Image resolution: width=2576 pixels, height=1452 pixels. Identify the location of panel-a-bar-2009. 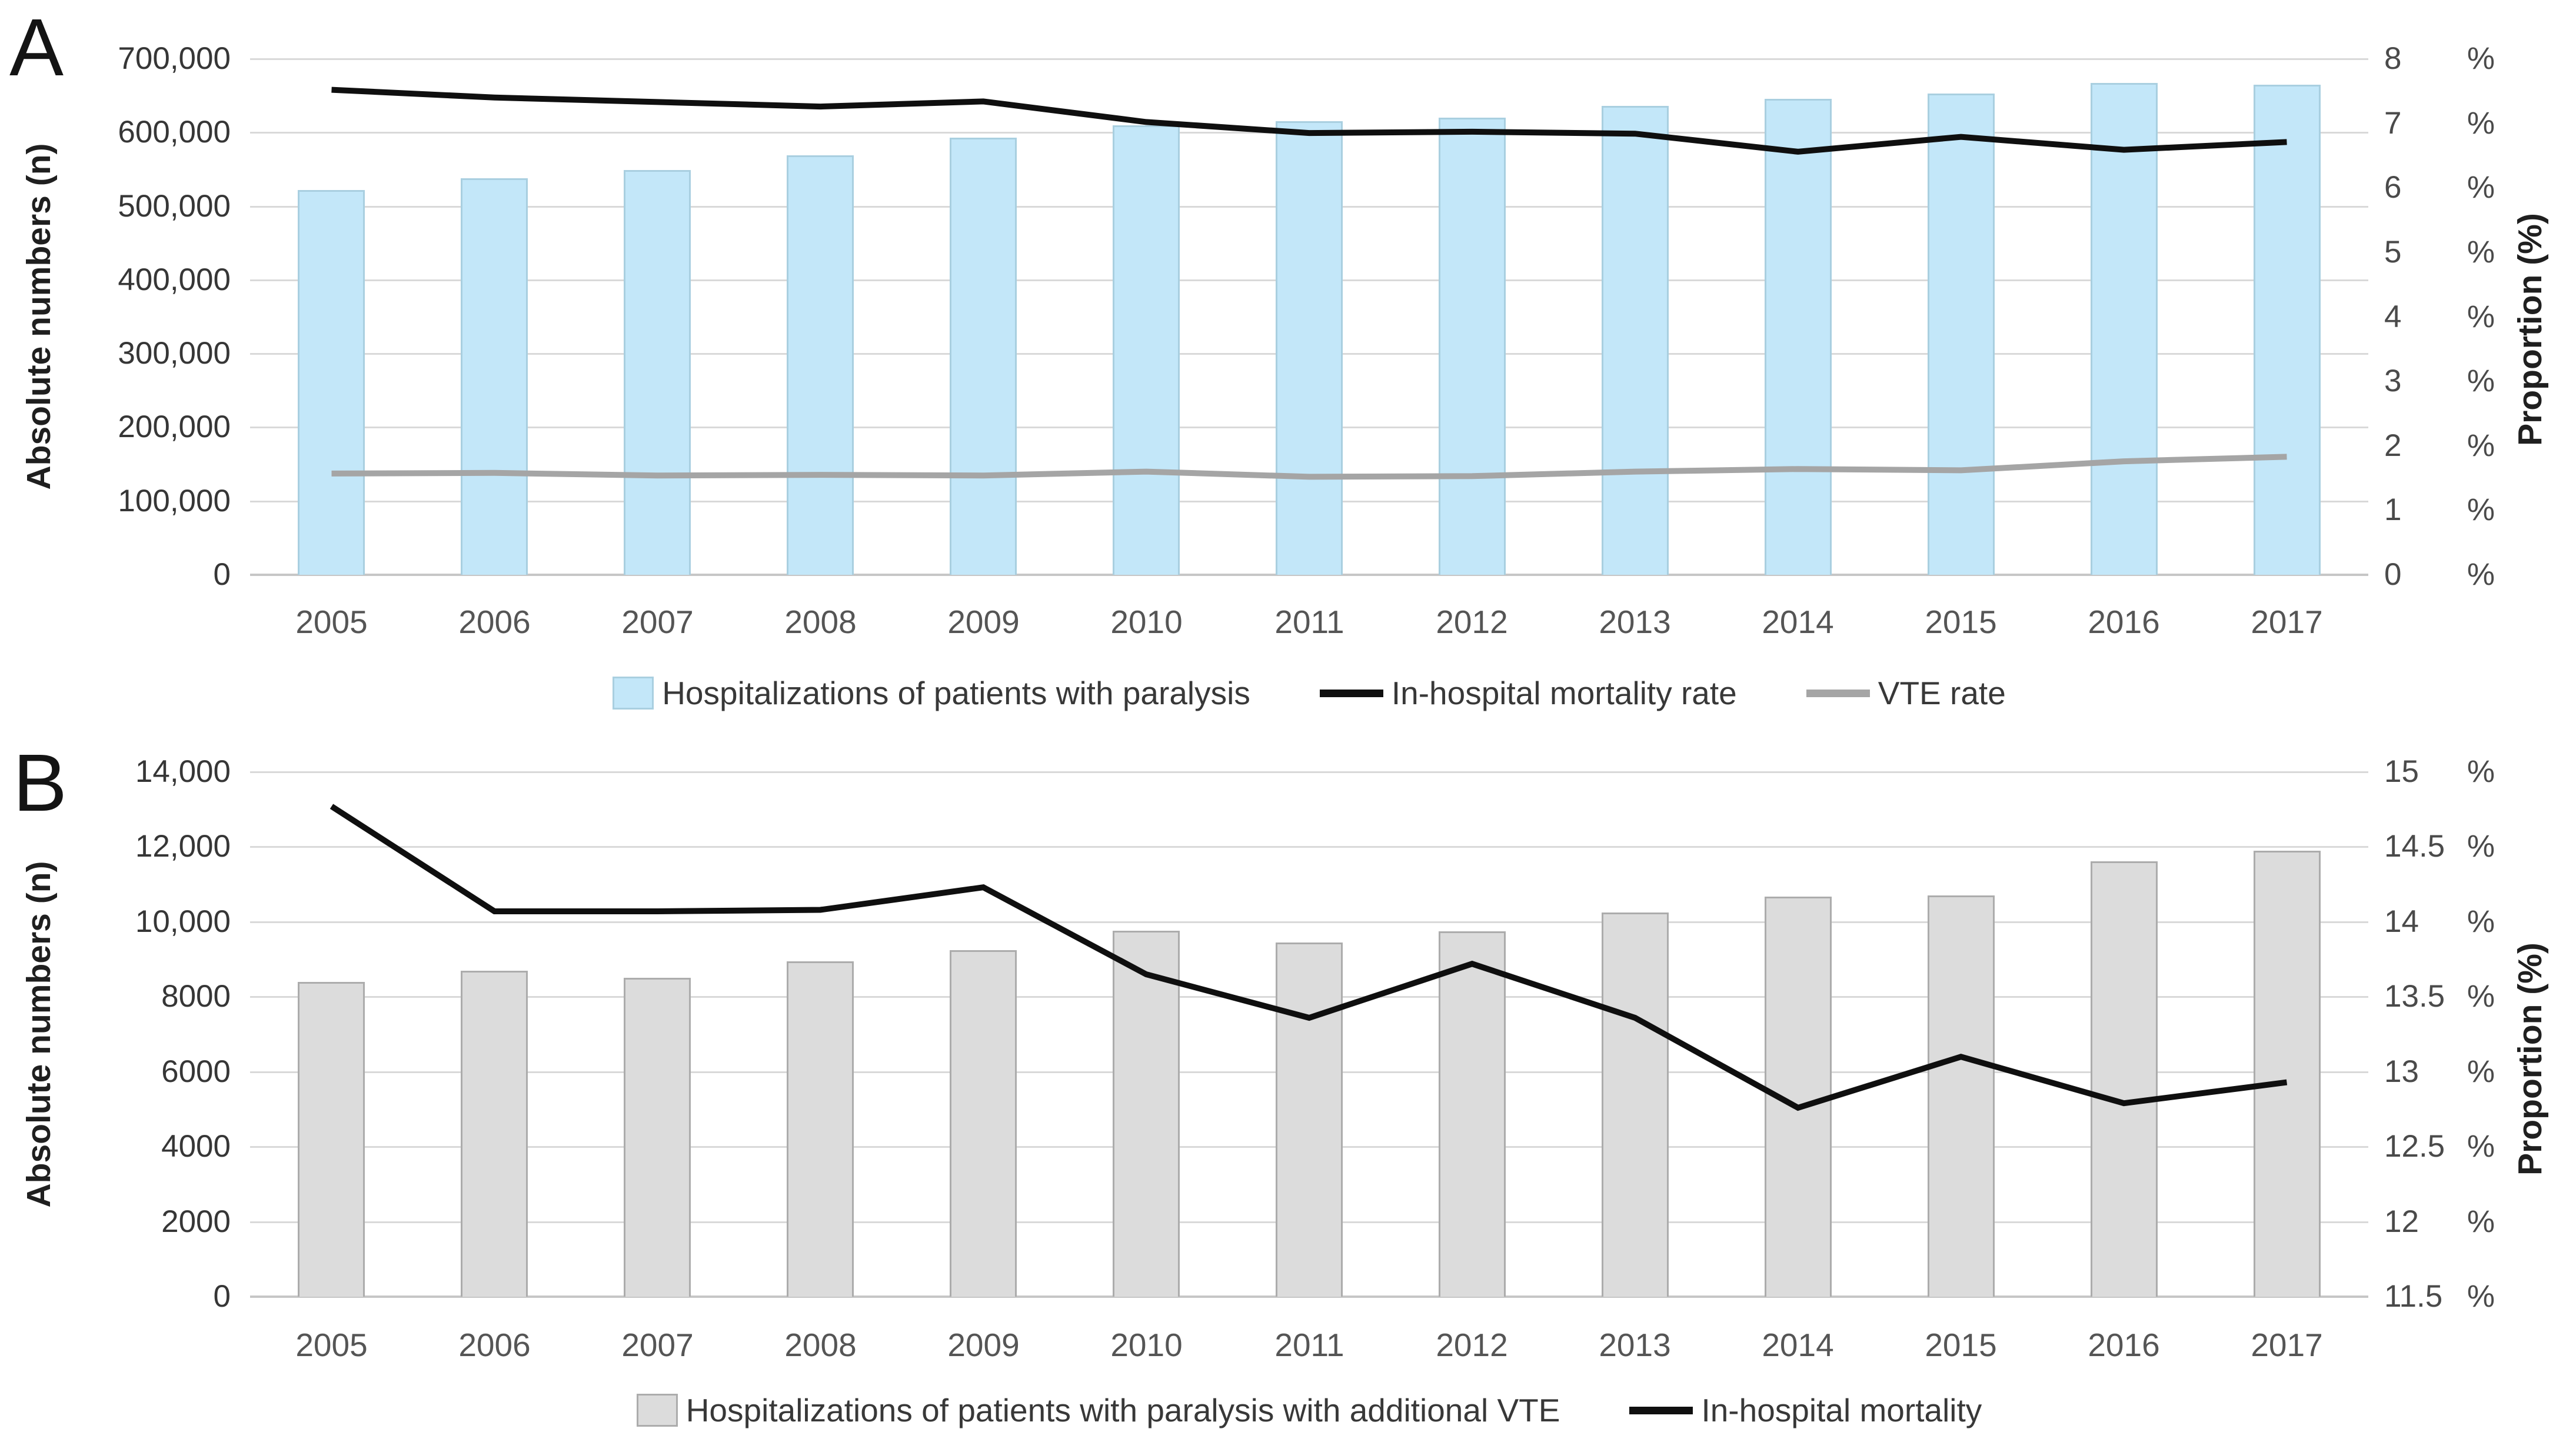
(983, 356).